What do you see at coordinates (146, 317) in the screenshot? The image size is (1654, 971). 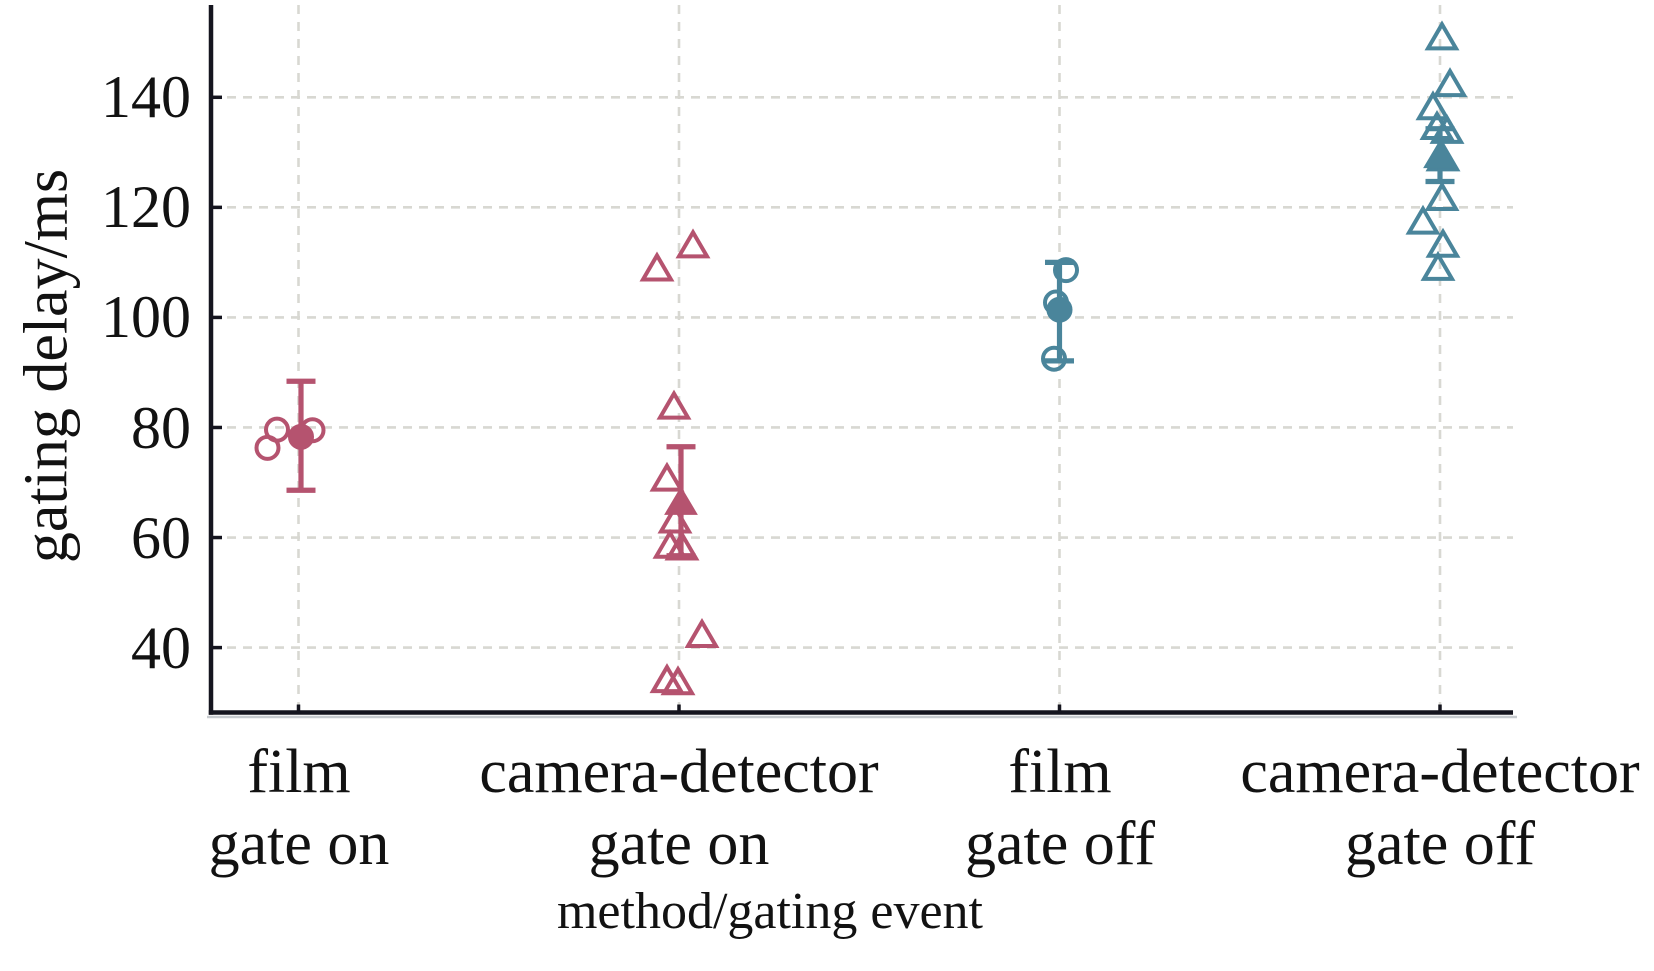 I see `y-tick-label-100: 100` at bounding box center [146, 317].